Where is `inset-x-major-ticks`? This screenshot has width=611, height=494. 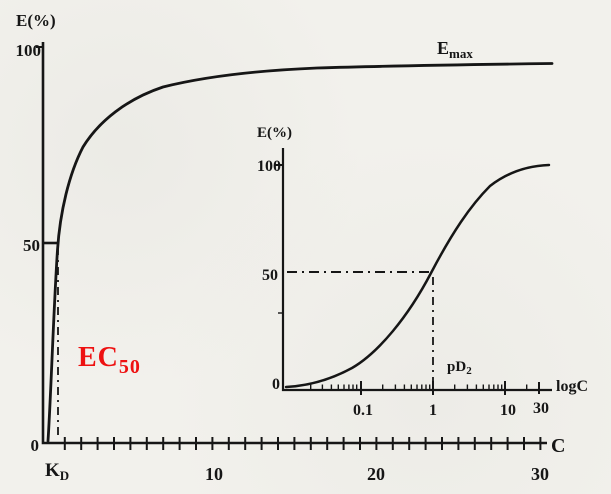 inset-x-major-ticks is located at coordinates (450, 388).